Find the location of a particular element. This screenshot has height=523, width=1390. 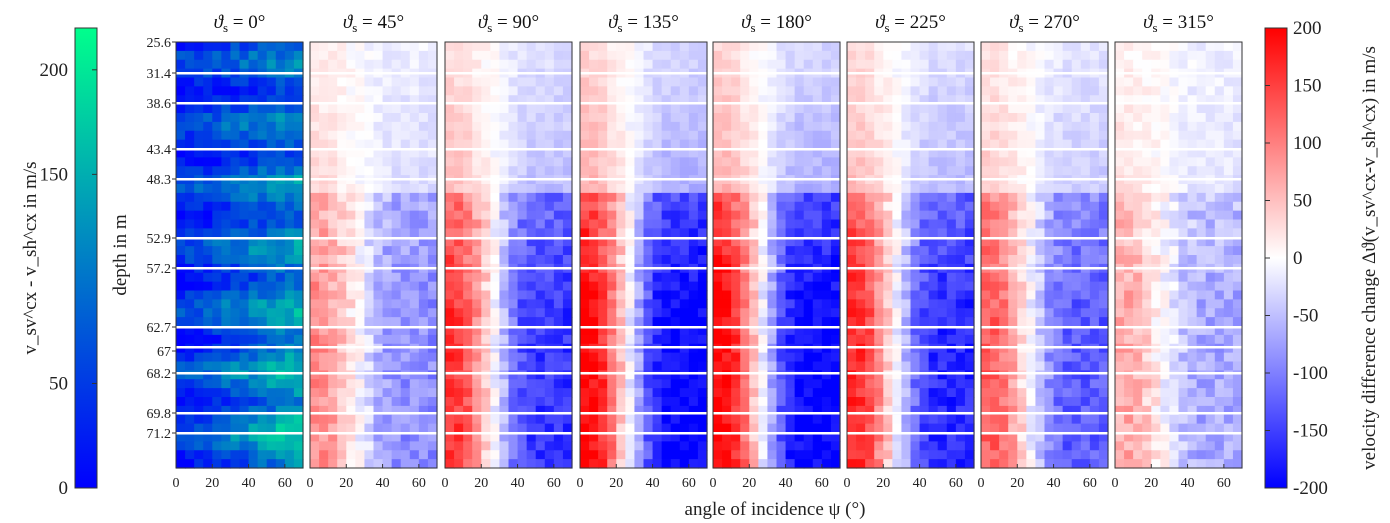

panel-6-frame is located at coordinates (1044, 255).